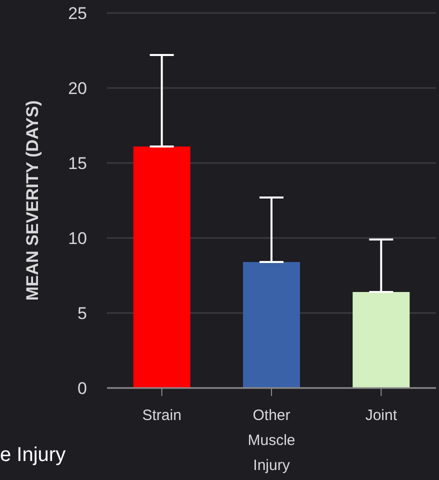  I want to click on x-tick-label: Other Muscle Injury, so click(272, 440).